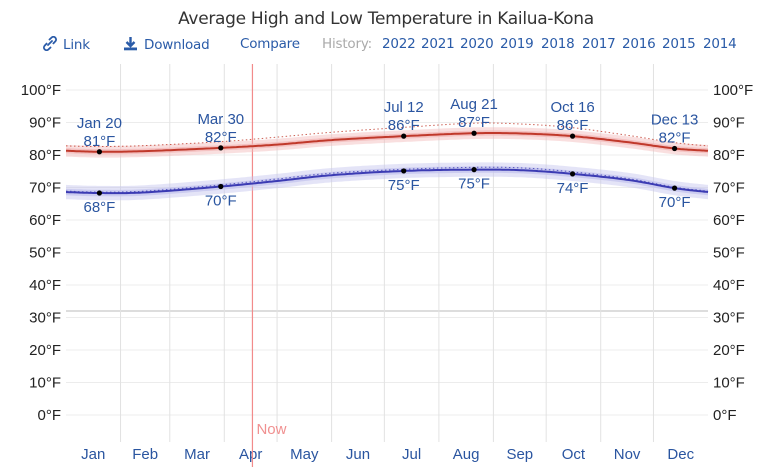 The height and width of the screenshot is (474, 772). Describe the element at coordinates (45, 383) in the screenshot. I see `y-tick-label-left: 10°F` at that location.